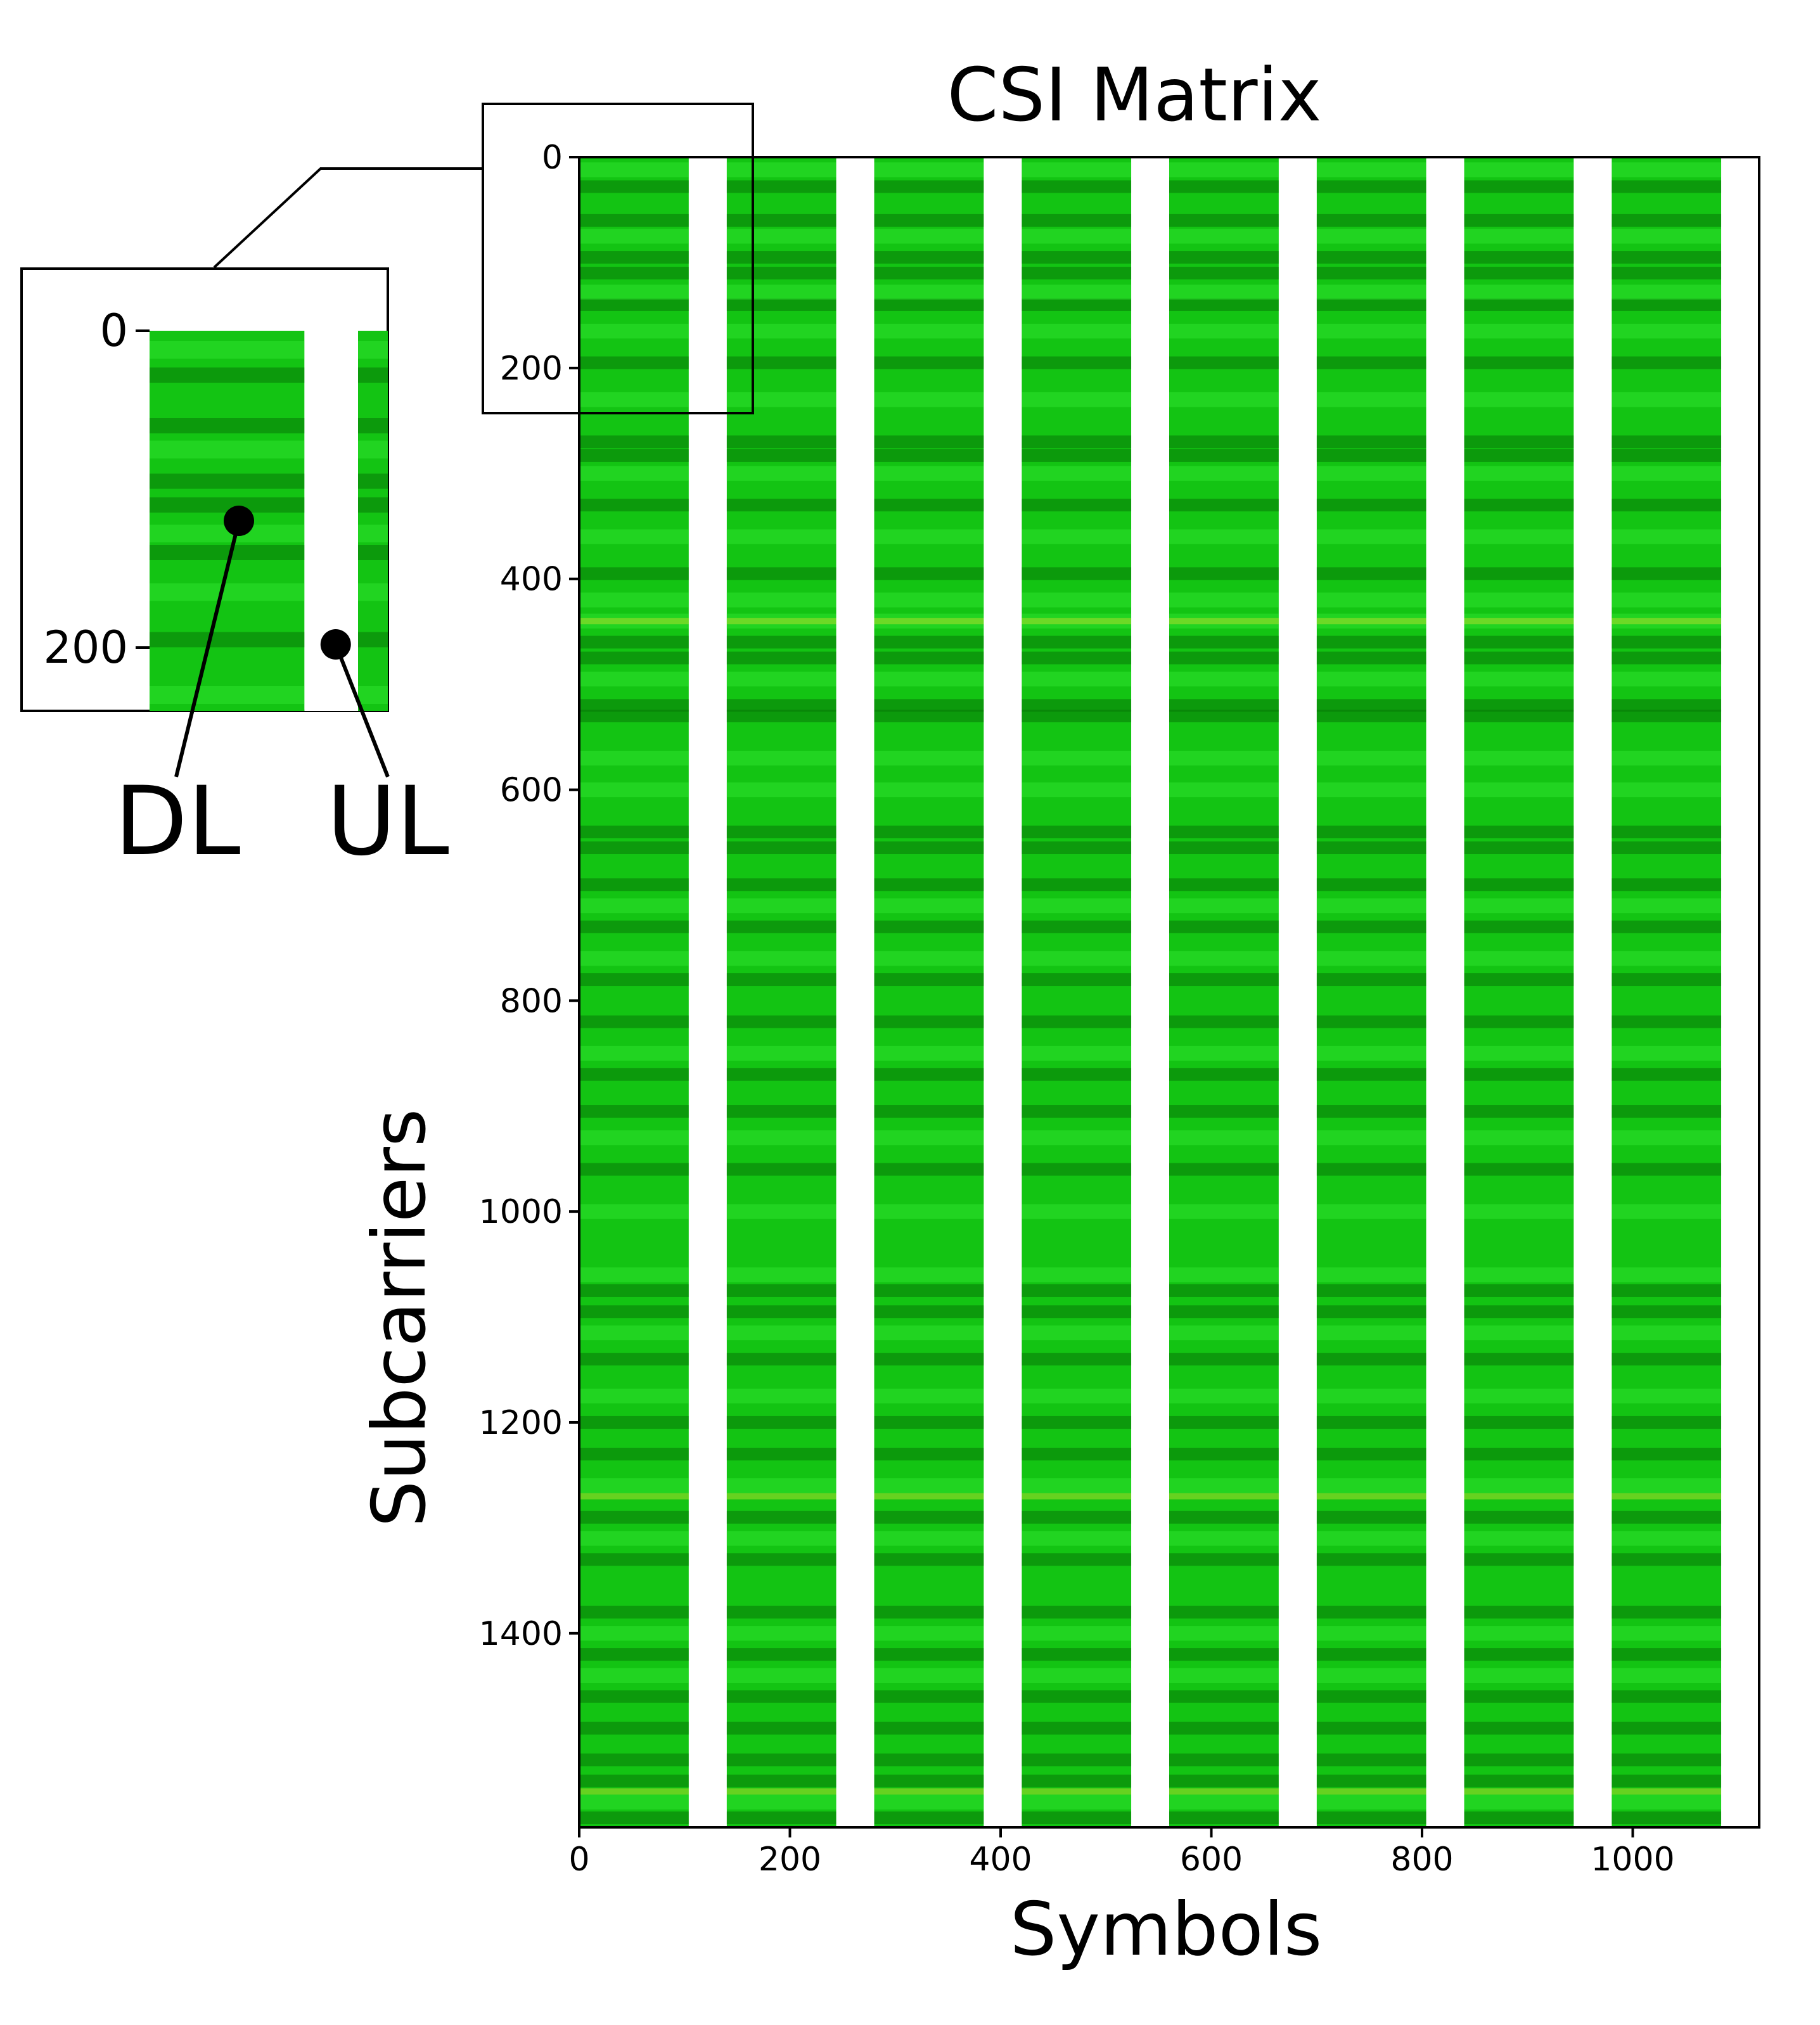  I want to click on y-tick-label: 1400, so click(521, 1634).